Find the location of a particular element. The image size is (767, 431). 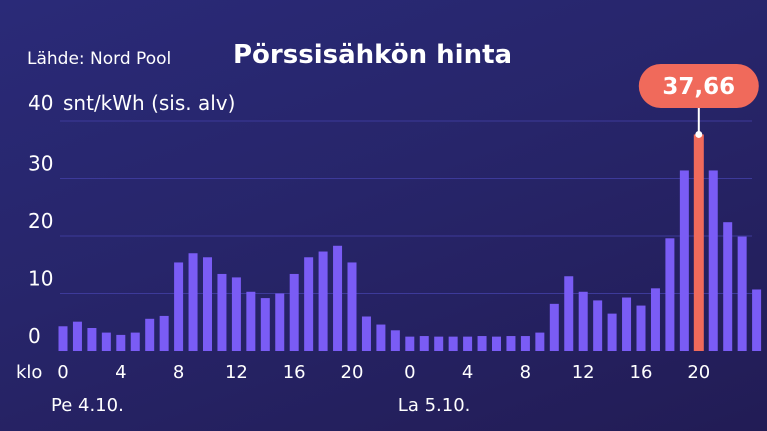

x-axis-prefix: klo is located at coordinates (29, 372).